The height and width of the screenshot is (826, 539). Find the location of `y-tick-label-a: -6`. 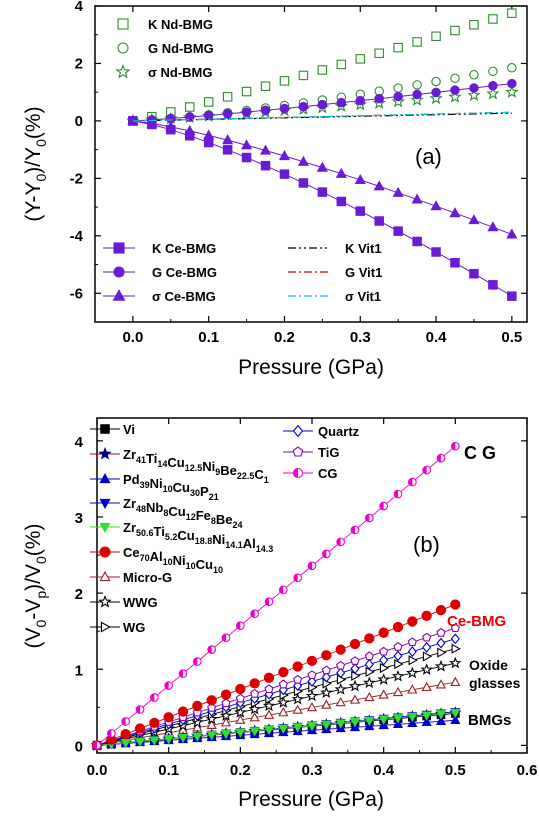

y-tick-label-a: -6 is located at coordinates (76, 293).